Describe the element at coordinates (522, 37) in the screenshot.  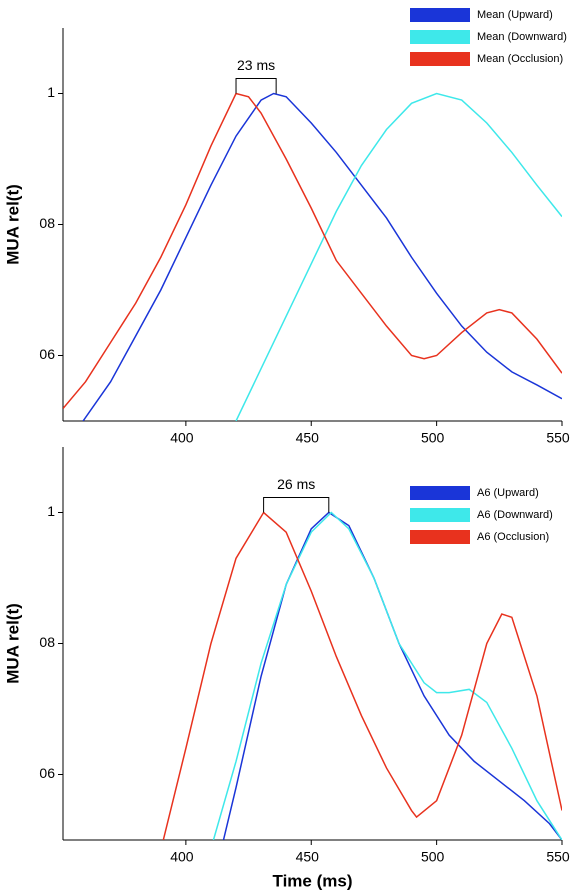
I see `legend-label: Mean (Downward)` at that location.